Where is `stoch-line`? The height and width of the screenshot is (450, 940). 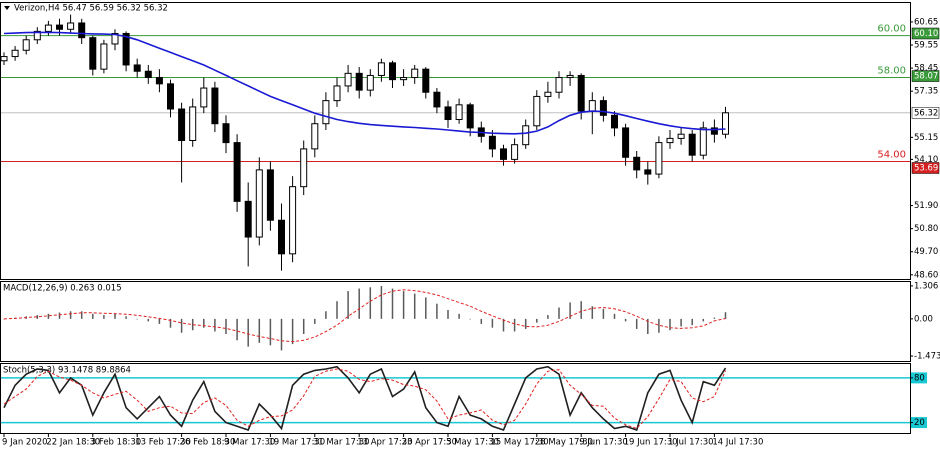 stoch-line is located at coordinates (365, 398).